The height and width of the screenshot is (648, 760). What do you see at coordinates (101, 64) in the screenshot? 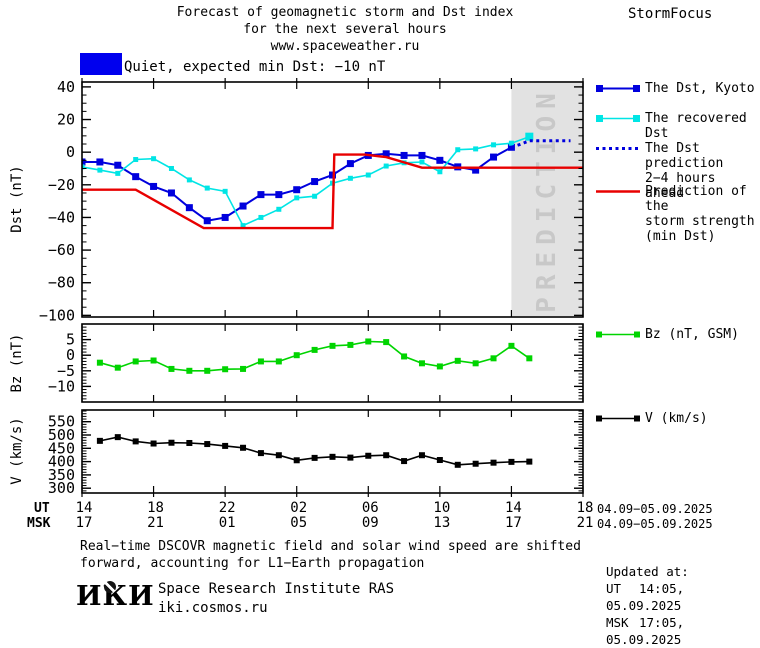
I see `quiet-status-swatch` at bounding box center [101, 64].